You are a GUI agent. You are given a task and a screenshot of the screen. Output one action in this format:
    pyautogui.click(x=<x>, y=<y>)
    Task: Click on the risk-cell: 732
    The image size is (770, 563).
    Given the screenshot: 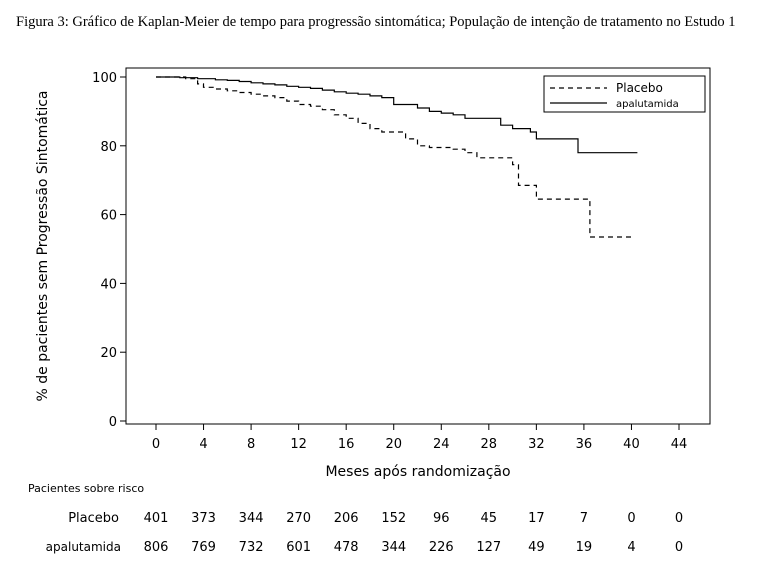 What is the action you would take?
    pyautogui.click(x=251, y=547)
    